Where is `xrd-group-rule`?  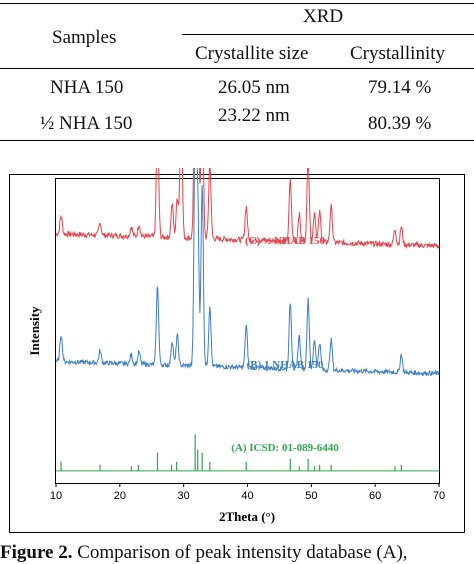
xrd-group-rule is located at coordinates (328, 34).